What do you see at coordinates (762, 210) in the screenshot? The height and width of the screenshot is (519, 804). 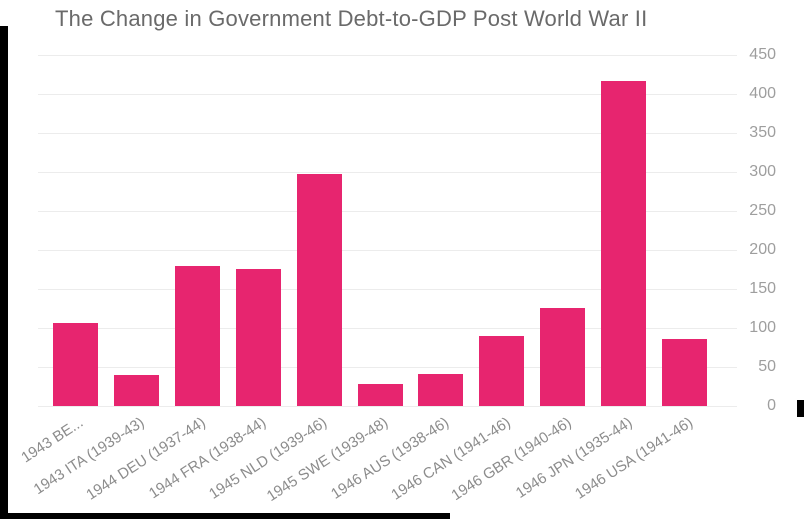 I see `y-tick-label-250: 250` at bounding box center [762, 210].